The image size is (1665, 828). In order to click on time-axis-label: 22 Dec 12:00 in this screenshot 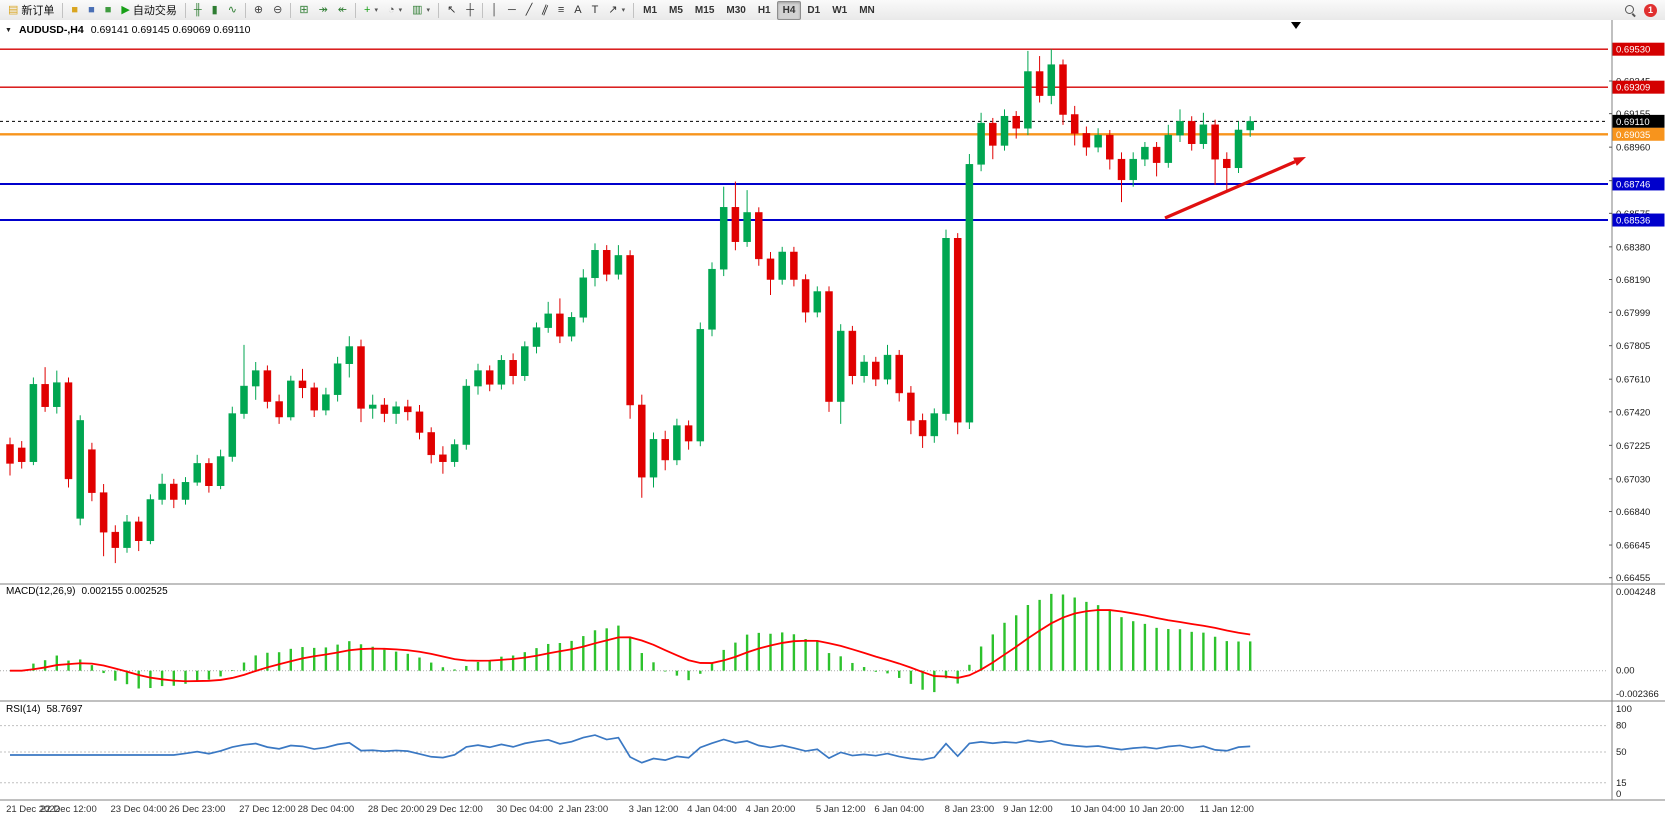, I will do `click(68, 809)`.